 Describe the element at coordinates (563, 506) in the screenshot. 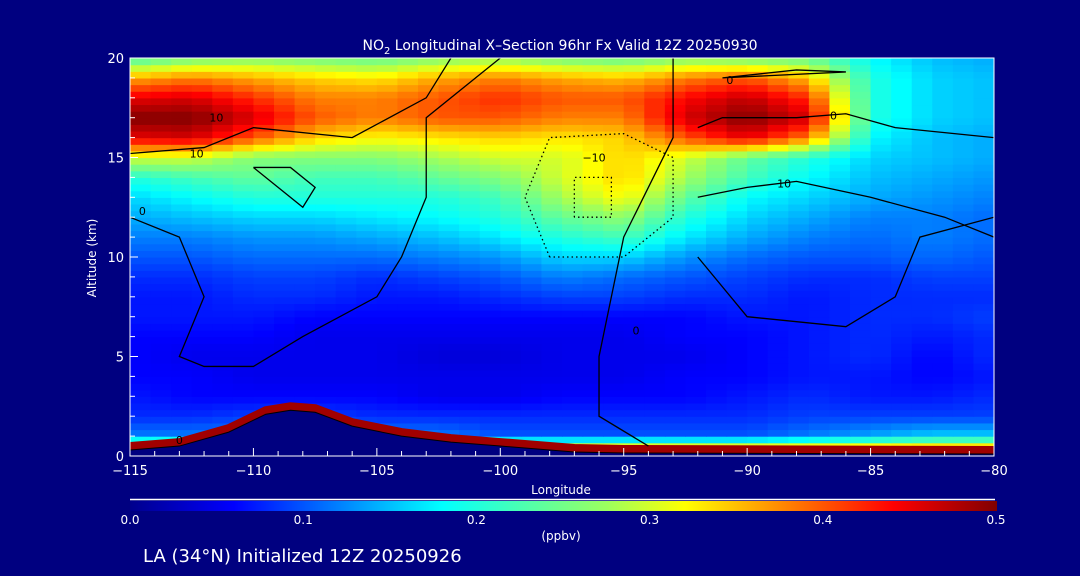

I see `colorbar` at that location.